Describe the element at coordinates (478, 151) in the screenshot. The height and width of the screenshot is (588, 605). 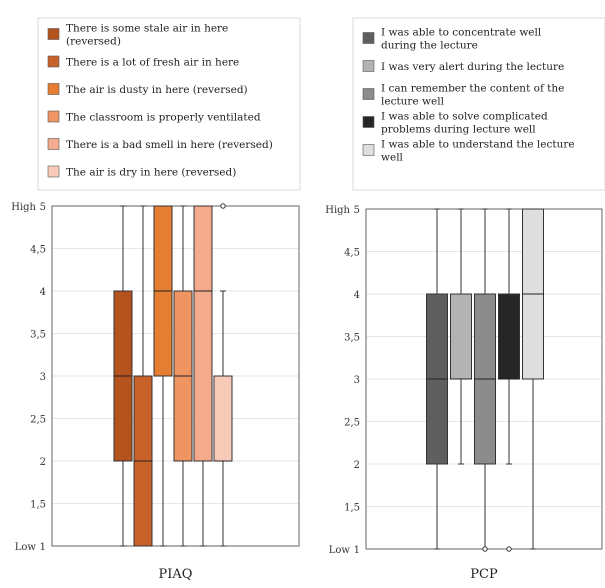
I see `legend-label: I was able to understand the lecture well` at that location.